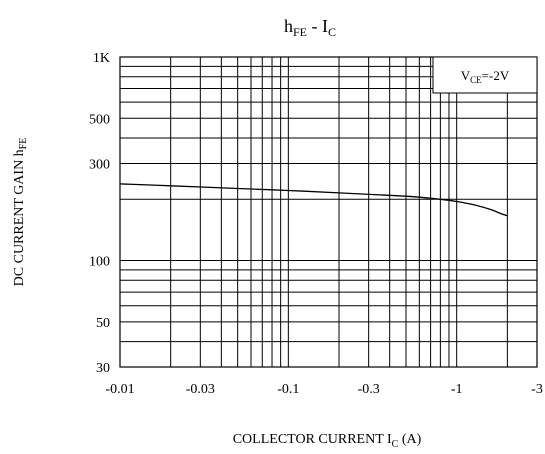 The height and width of the screenshot is (454, 545). Describe the element at coordinates (103, 323) in the screenshot. I see `y-tick-label: 50` at that location.